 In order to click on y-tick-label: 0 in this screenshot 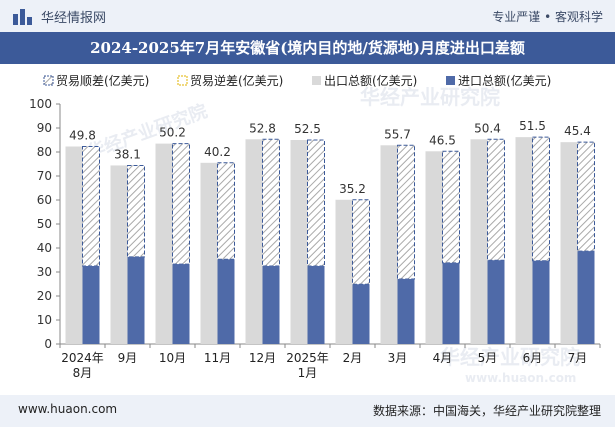, I will do `click(48, 344)`.